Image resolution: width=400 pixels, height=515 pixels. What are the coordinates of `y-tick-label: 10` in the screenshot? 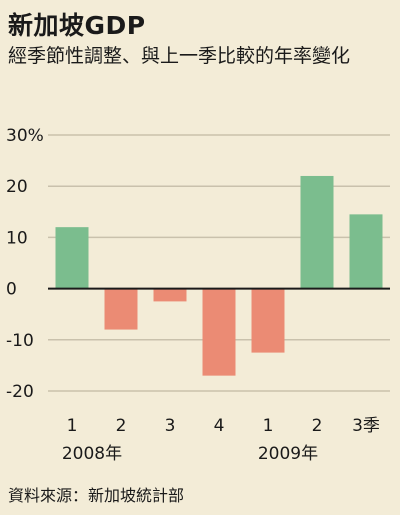 It's located at (17, 238).